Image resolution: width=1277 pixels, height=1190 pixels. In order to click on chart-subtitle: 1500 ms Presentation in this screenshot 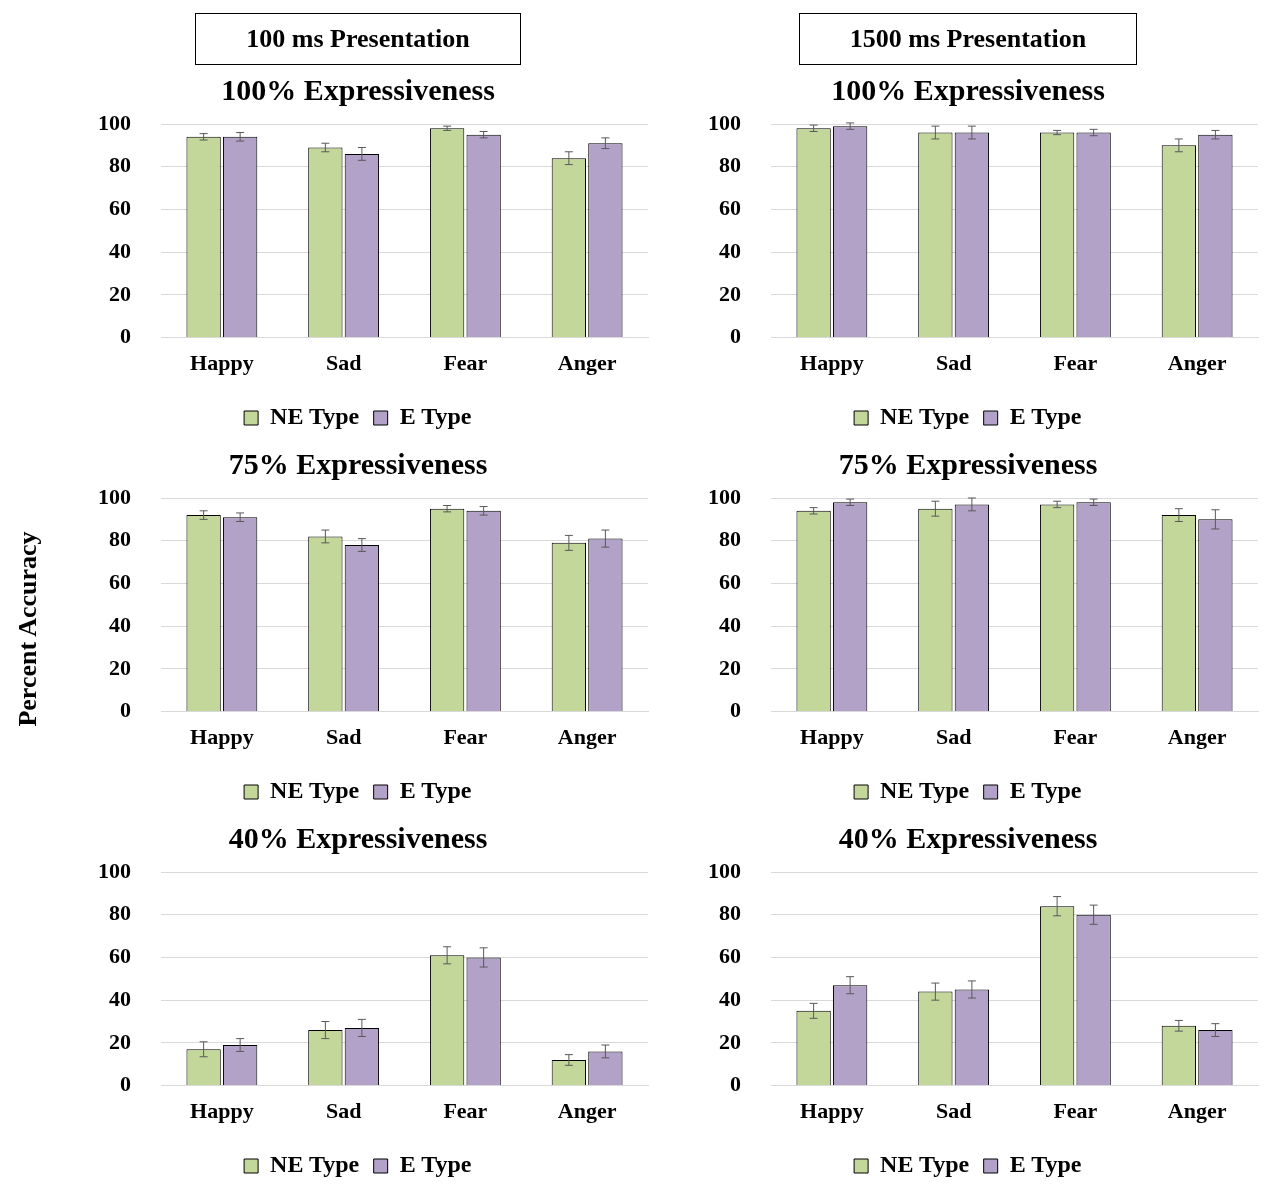, I will do `click(968, 39)`.